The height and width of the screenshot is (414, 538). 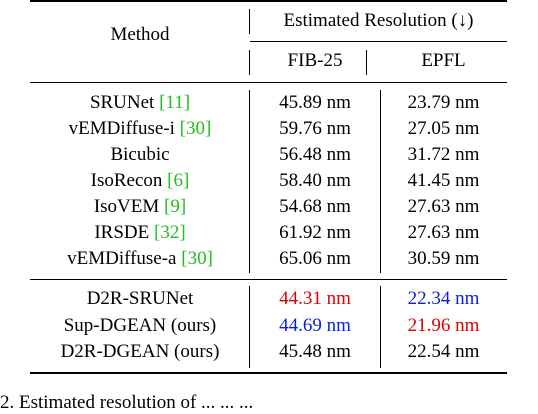 I want to click on row-method: IsoVEM [9], so click(x=140, y=206).